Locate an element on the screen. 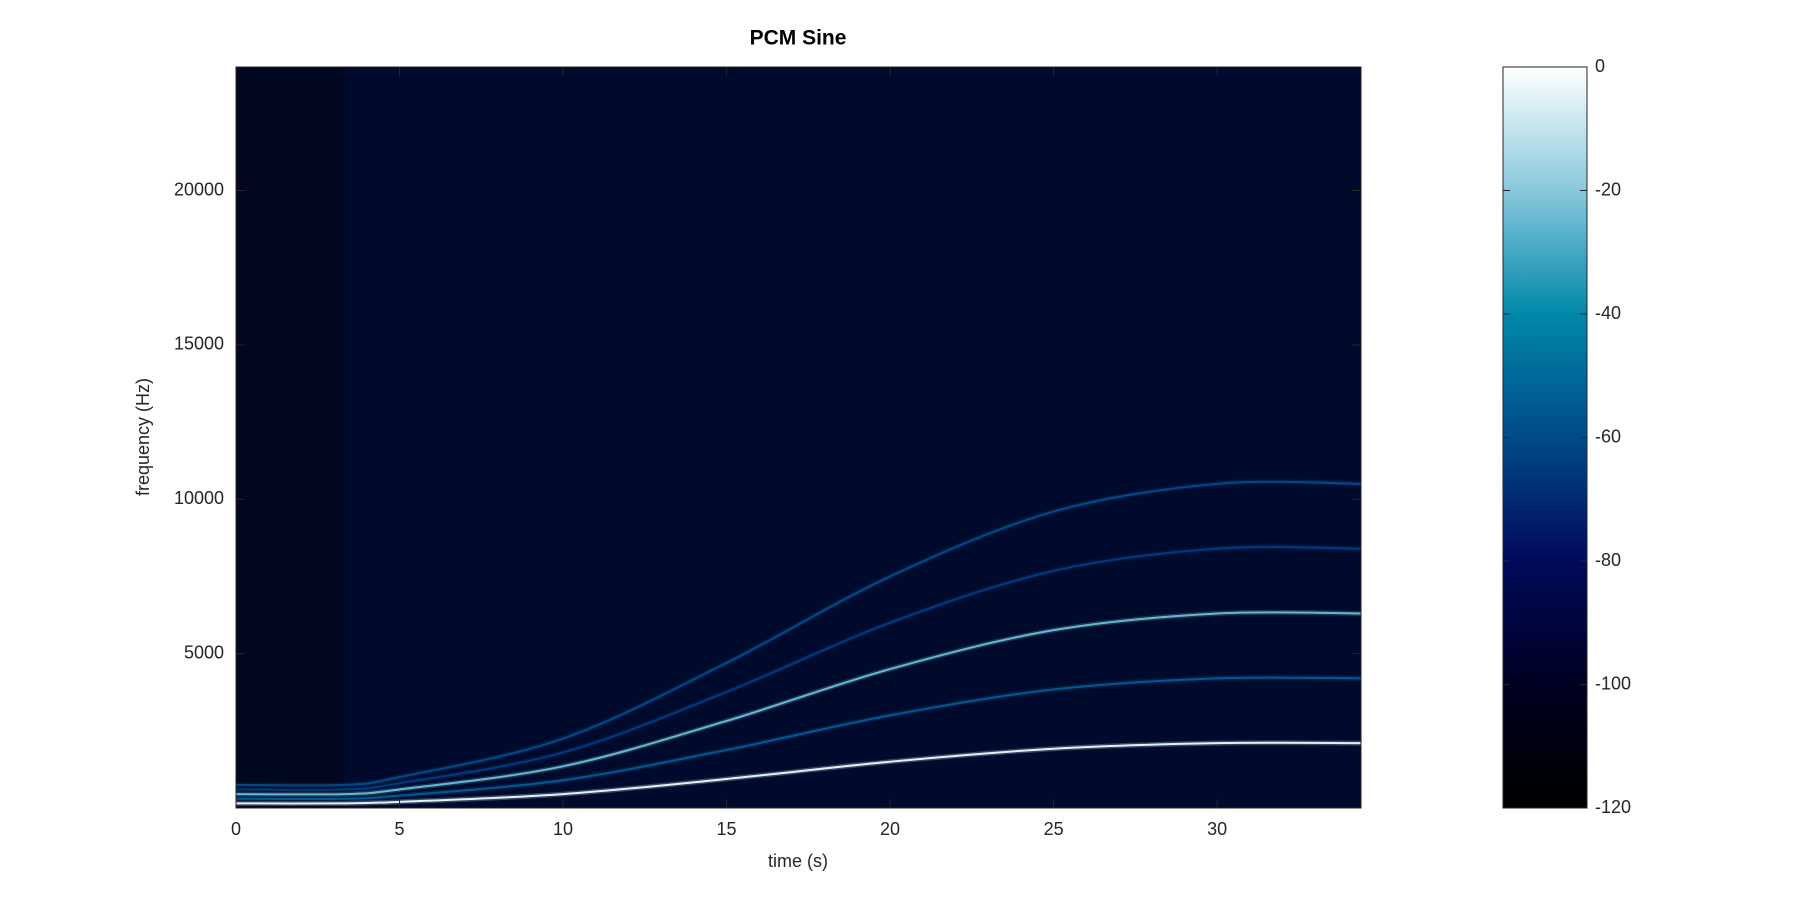 This screenshot has width=1807, height=903. colorbar-tick-label: 0 is located at coordinates (1600, 66).